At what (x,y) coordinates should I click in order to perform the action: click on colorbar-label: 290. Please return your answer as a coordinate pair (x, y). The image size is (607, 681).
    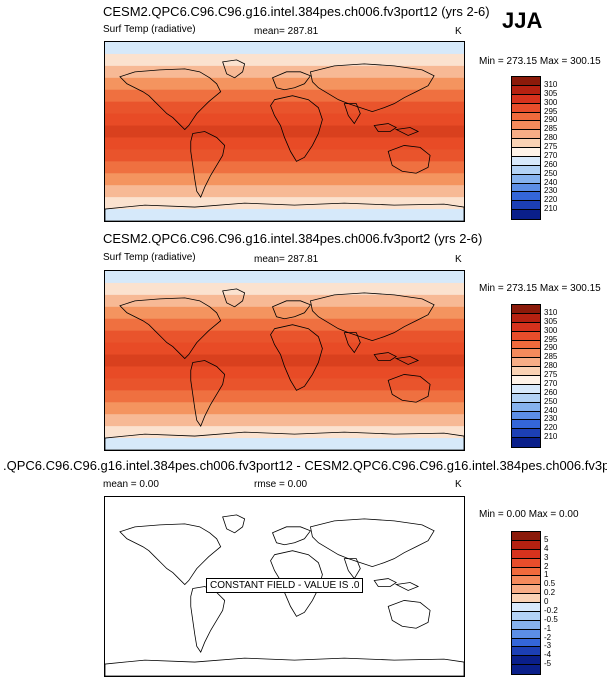
    Looking at the image, I should click on (551, 120).